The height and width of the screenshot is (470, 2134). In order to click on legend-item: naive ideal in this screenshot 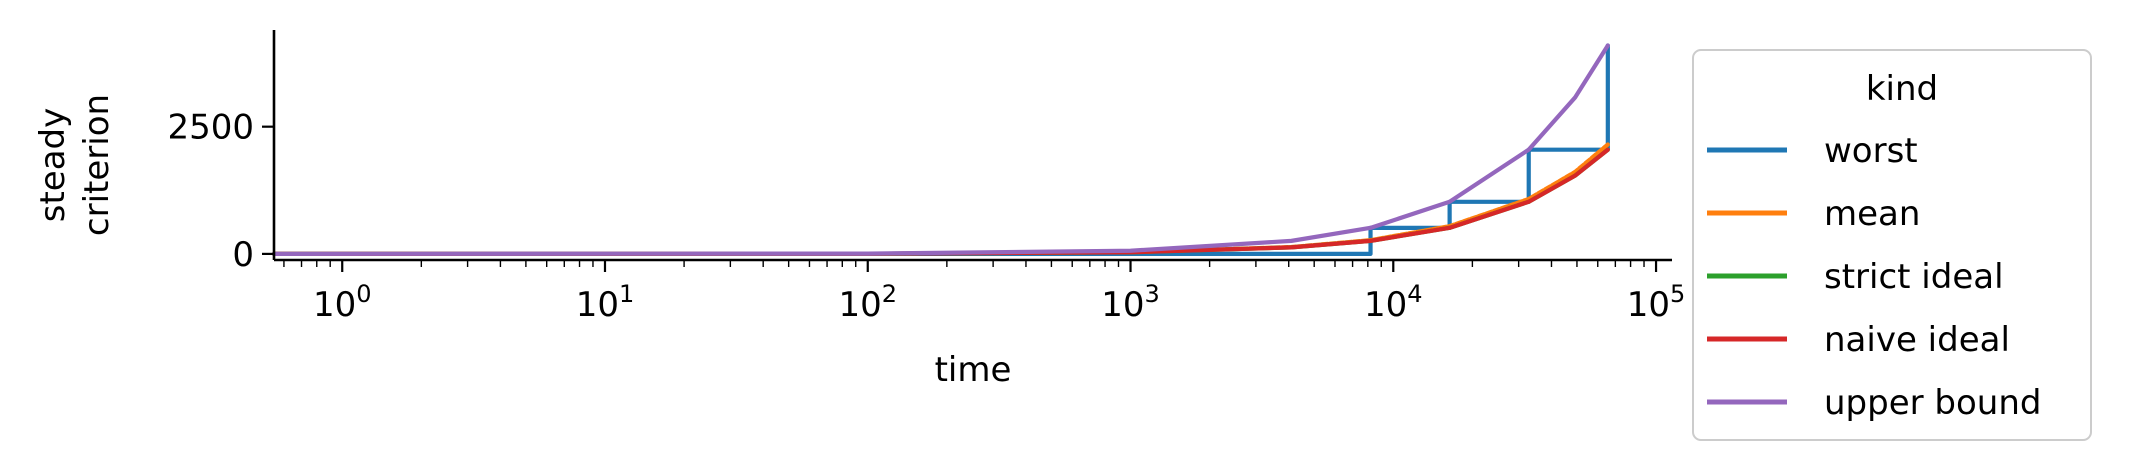, I will do `click(1858, 340)`.